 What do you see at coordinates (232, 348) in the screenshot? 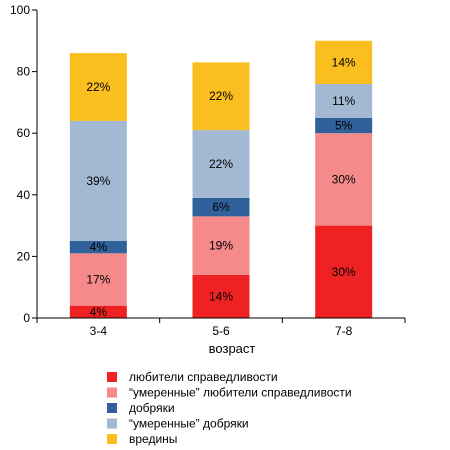
I see `x-axis-title: возраст` at bounding box center [232, 348].